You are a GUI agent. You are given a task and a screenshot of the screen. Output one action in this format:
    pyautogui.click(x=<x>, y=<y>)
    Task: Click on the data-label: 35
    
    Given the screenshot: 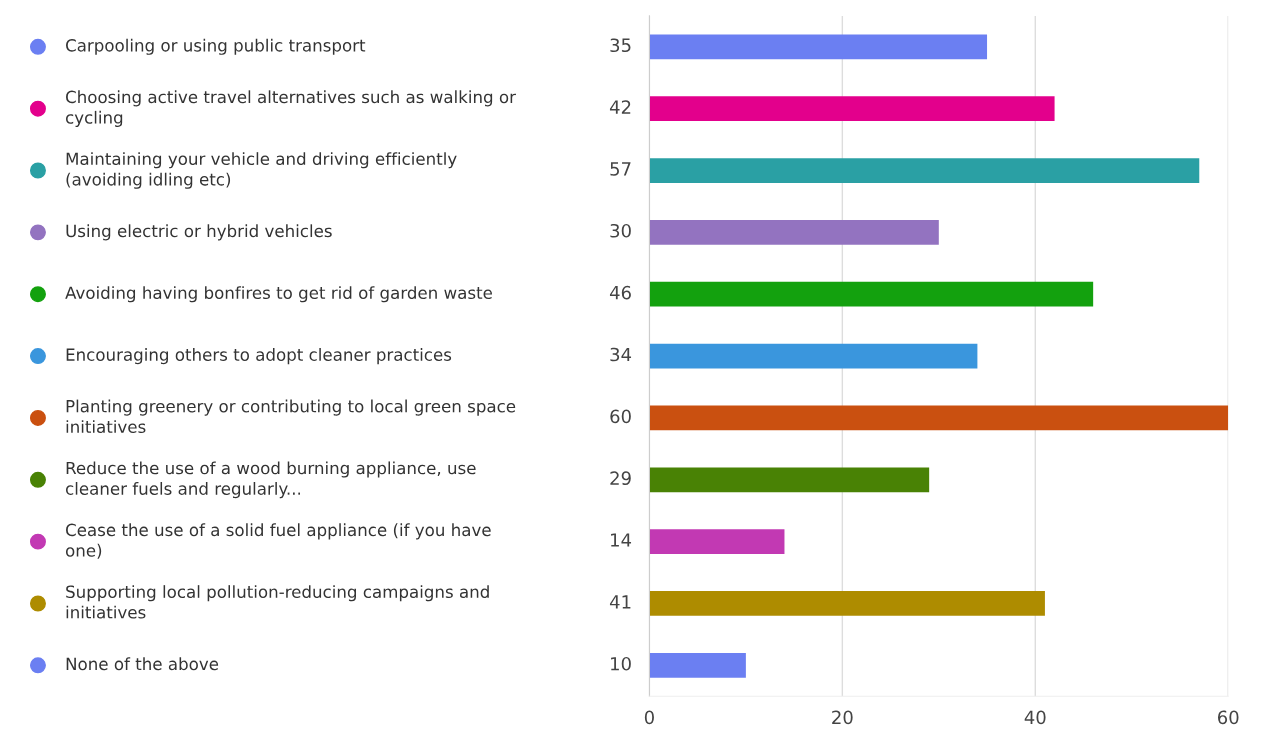 What is the action you would take?
    pyautogui.click(x=620, y=45)
    